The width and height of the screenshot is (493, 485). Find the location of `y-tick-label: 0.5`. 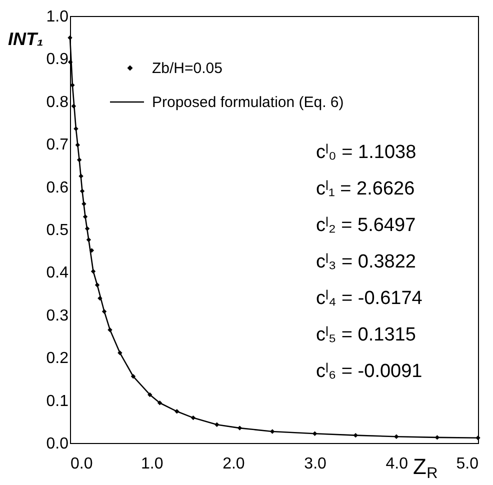

y-tick-label: 0.5 is located at coordinates (57, 230).